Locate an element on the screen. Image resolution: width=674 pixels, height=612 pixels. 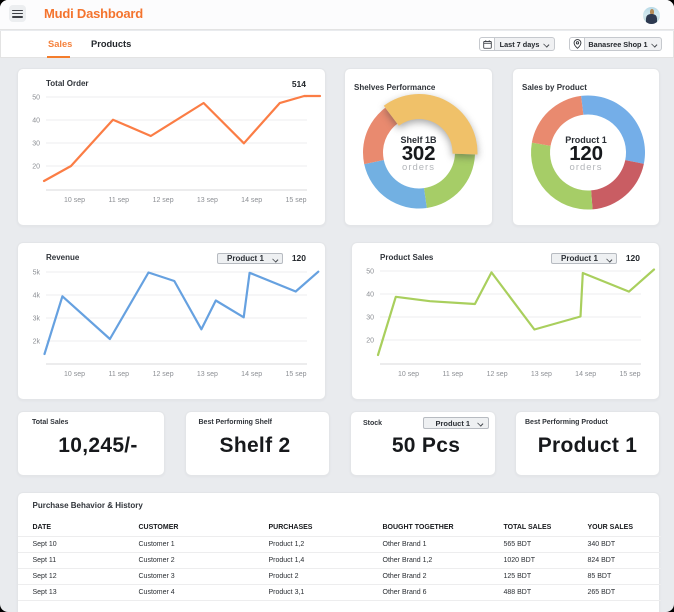
svg-text: 5k is located at coordinates (37, 273).